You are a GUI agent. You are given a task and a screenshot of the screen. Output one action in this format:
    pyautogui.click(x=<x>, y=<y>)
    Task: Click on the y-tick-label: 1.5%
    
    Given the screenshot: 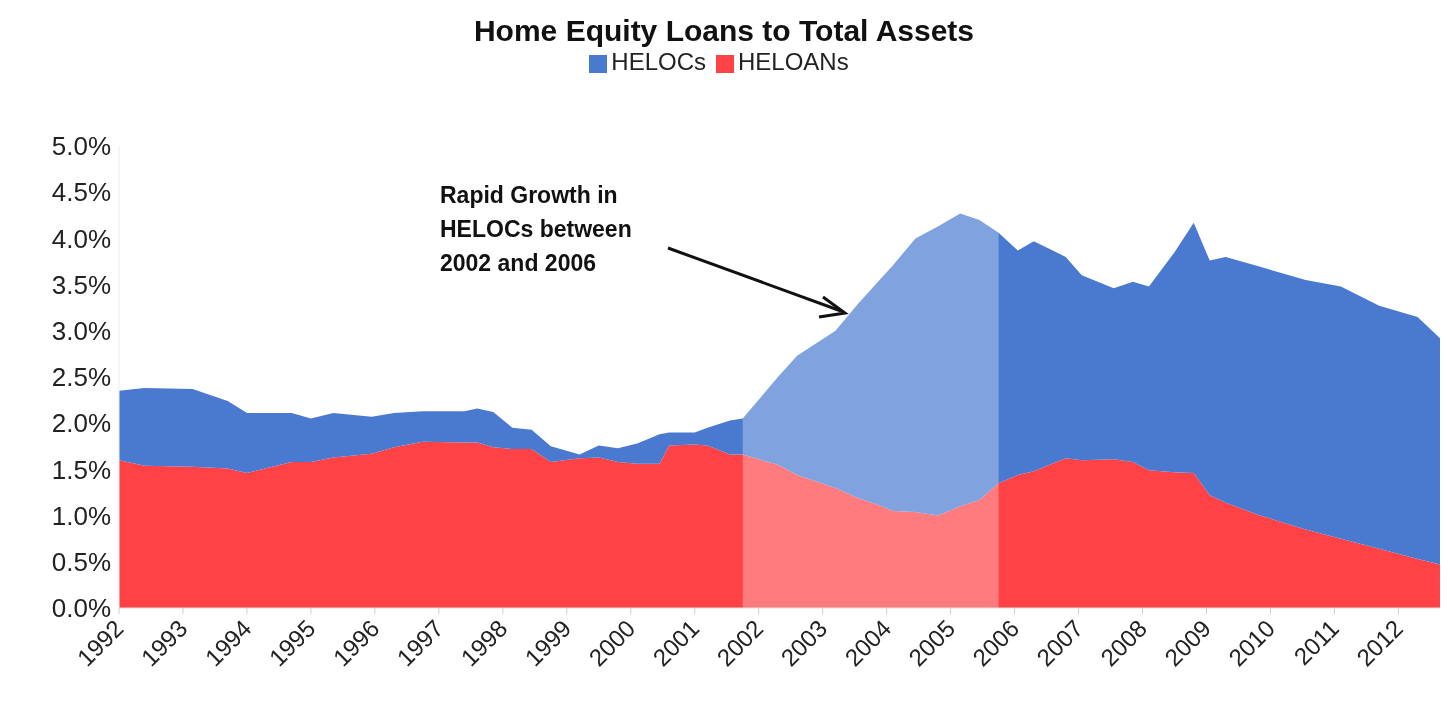 What is the action you would take?
    pyautogui.click(x=81, y=469)
    